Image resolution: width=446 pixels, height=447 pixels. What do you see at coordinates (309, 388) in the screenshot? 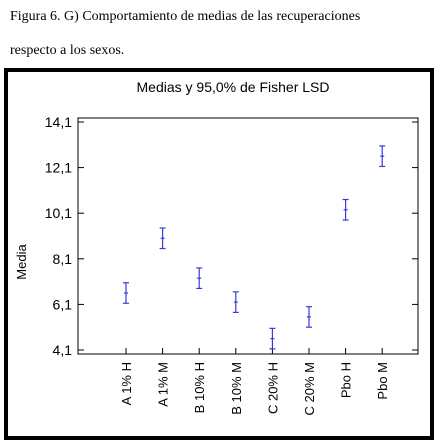
I see `x-tick-label: C 20% M` at bounding box center [309, 388].